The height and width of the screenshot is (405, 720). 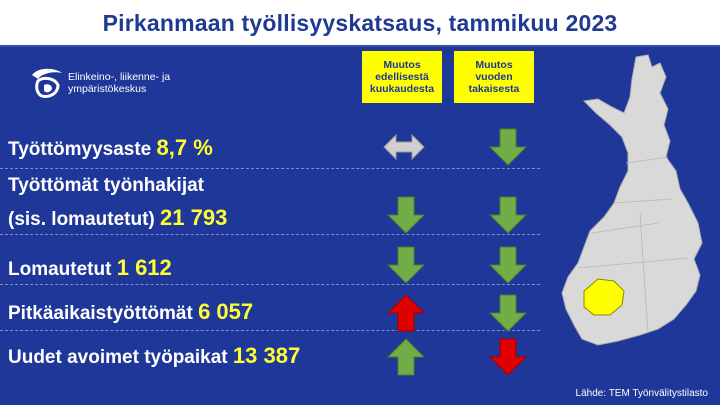 What do you see at coordinates (404, 147) in the screenshot?
I see `unchanged-arrow-icon` at bounding box center [404, 147].